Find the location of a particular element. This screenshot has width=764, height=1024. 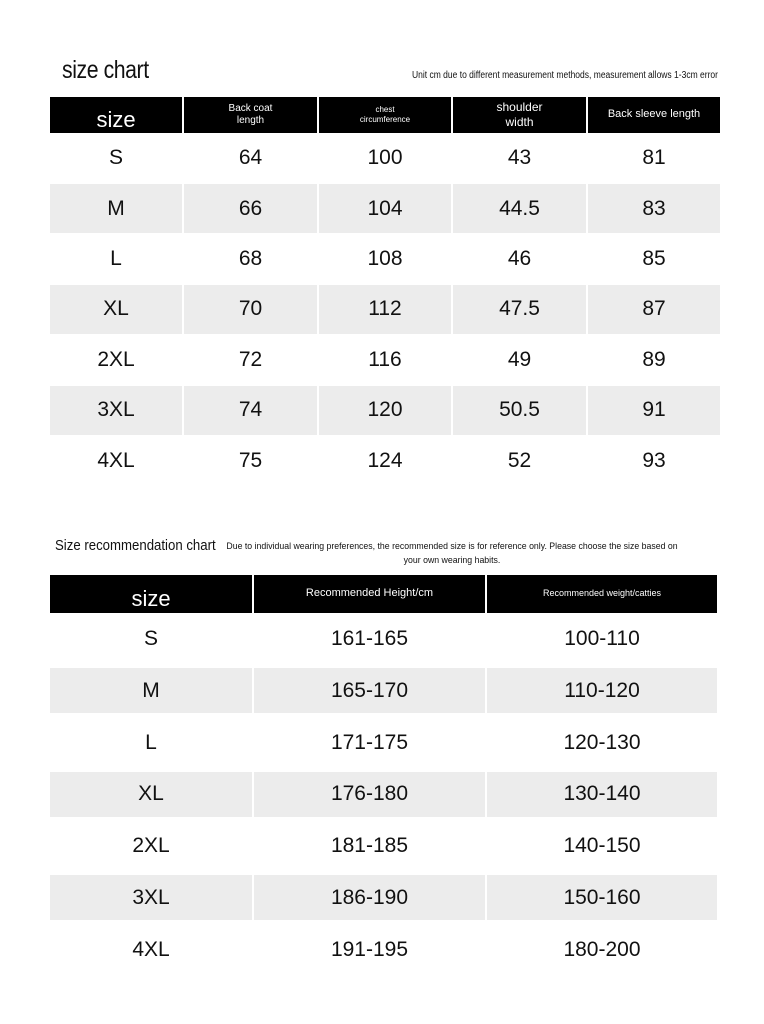

table-row: 2XL 72 116 49 89 is located at coordinates (386, 359).